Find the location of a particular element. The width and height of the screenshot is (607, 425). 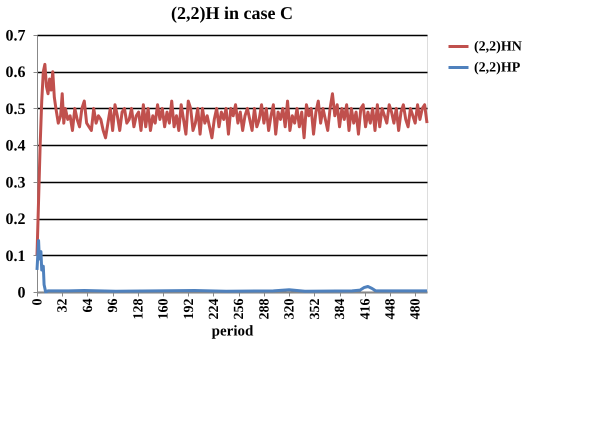

y-tick-label: 0.7 is located at coordinates (16, 36).